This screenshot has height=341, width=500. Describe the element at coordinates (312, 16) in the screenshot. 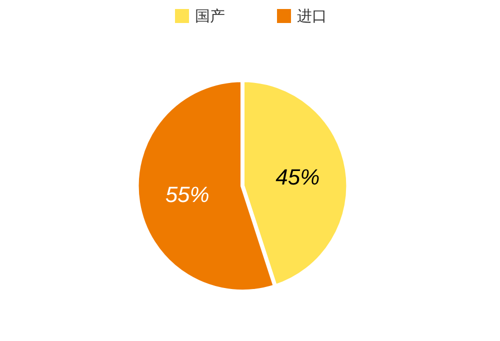

I see `legend-label: 进口` at that location.